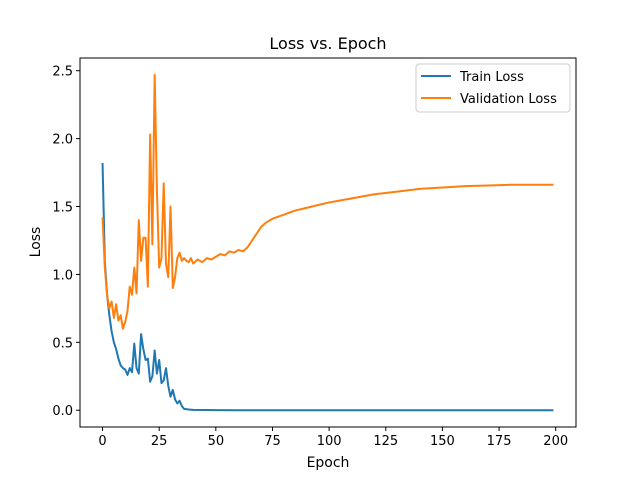  I want to click on x-tick-label: 125, so click(385, 441).